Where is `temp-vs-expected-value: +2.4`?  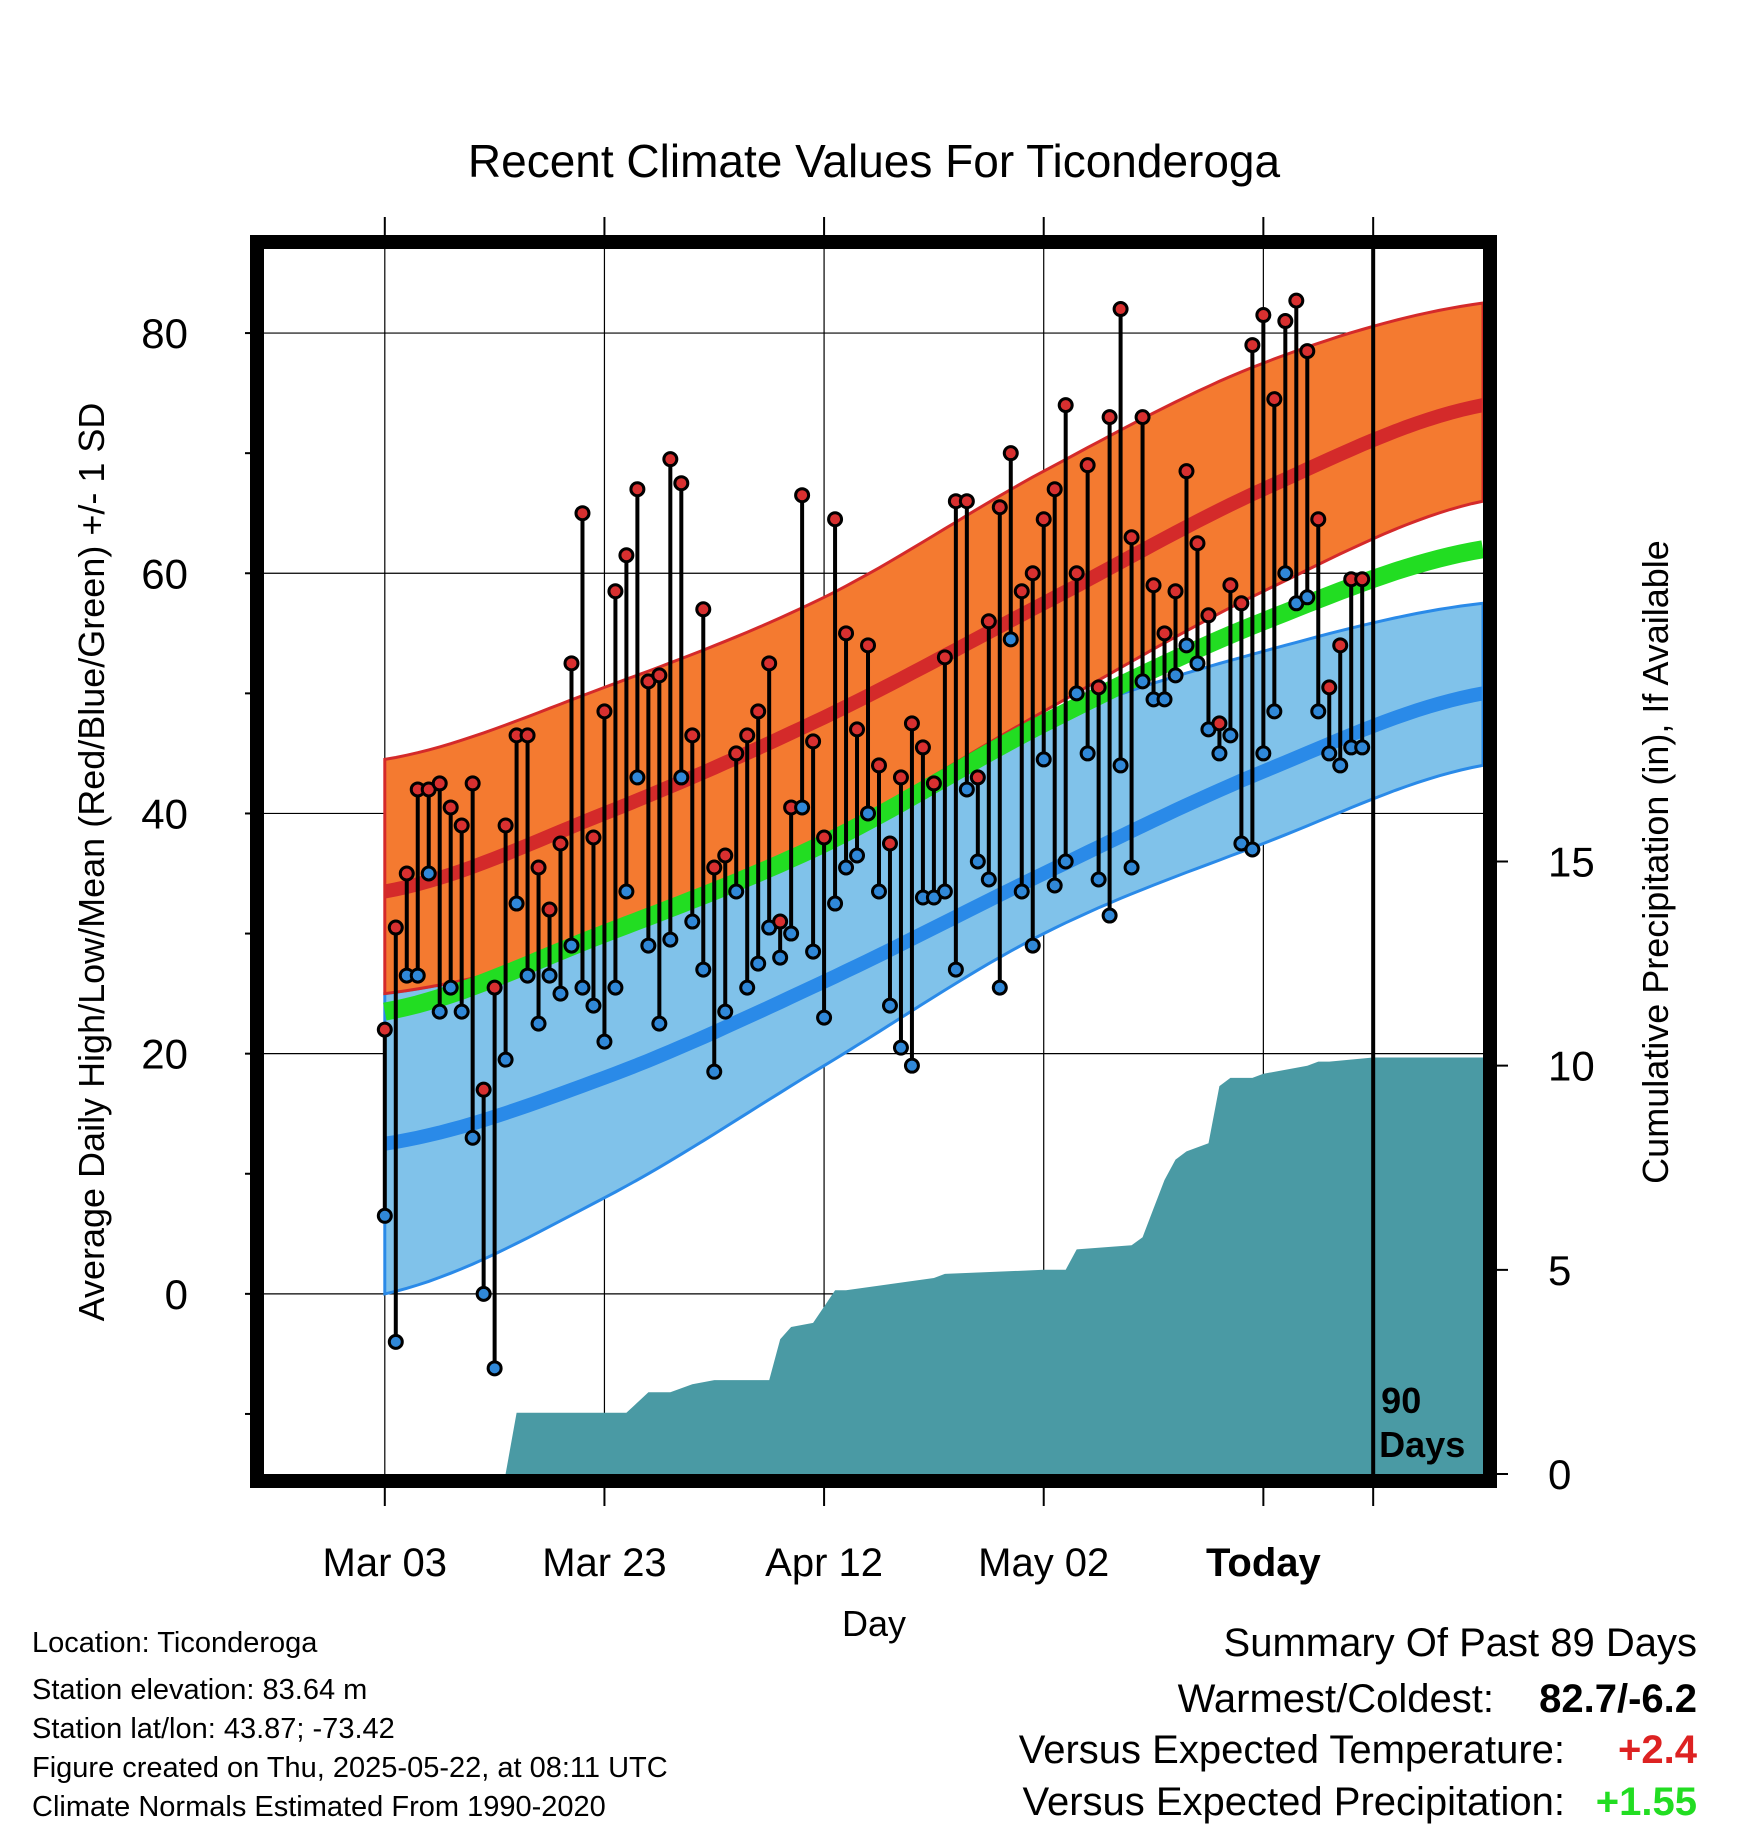
temp-vs-expected-value: +2.4 is located at coordinates (1658, 1750).